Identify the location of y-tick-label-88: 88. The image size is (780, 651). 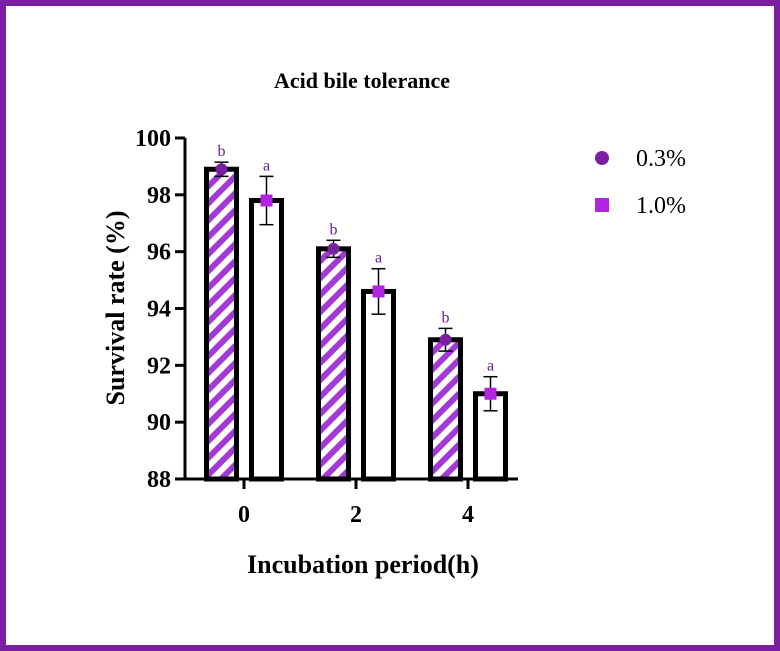
(159, 480).